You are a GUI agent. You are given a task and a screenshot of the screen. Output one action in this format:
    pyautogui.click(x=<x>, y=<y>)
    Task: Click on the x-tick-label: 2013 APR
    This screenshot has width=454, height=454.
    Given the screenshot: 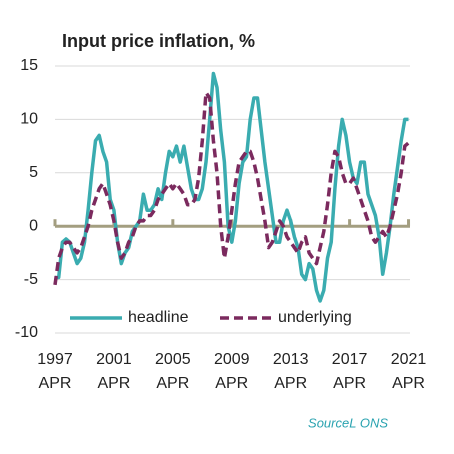 What is the action you would take?
    pyautogui.click(x=291, y=371)
    